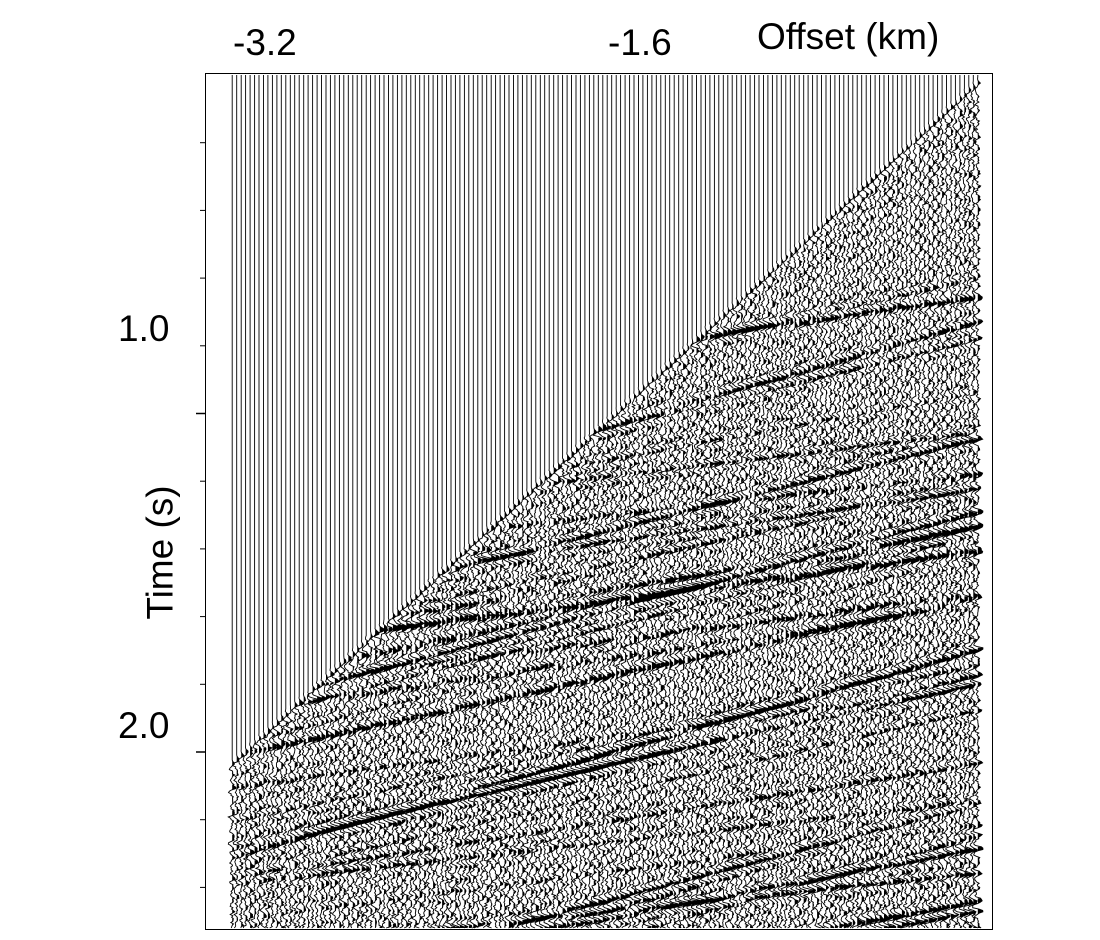 This screenshot has height=940, width=1100. Describe the element at coordinates (200, 515) in the screenshot. I see `y-ticks` at that location.